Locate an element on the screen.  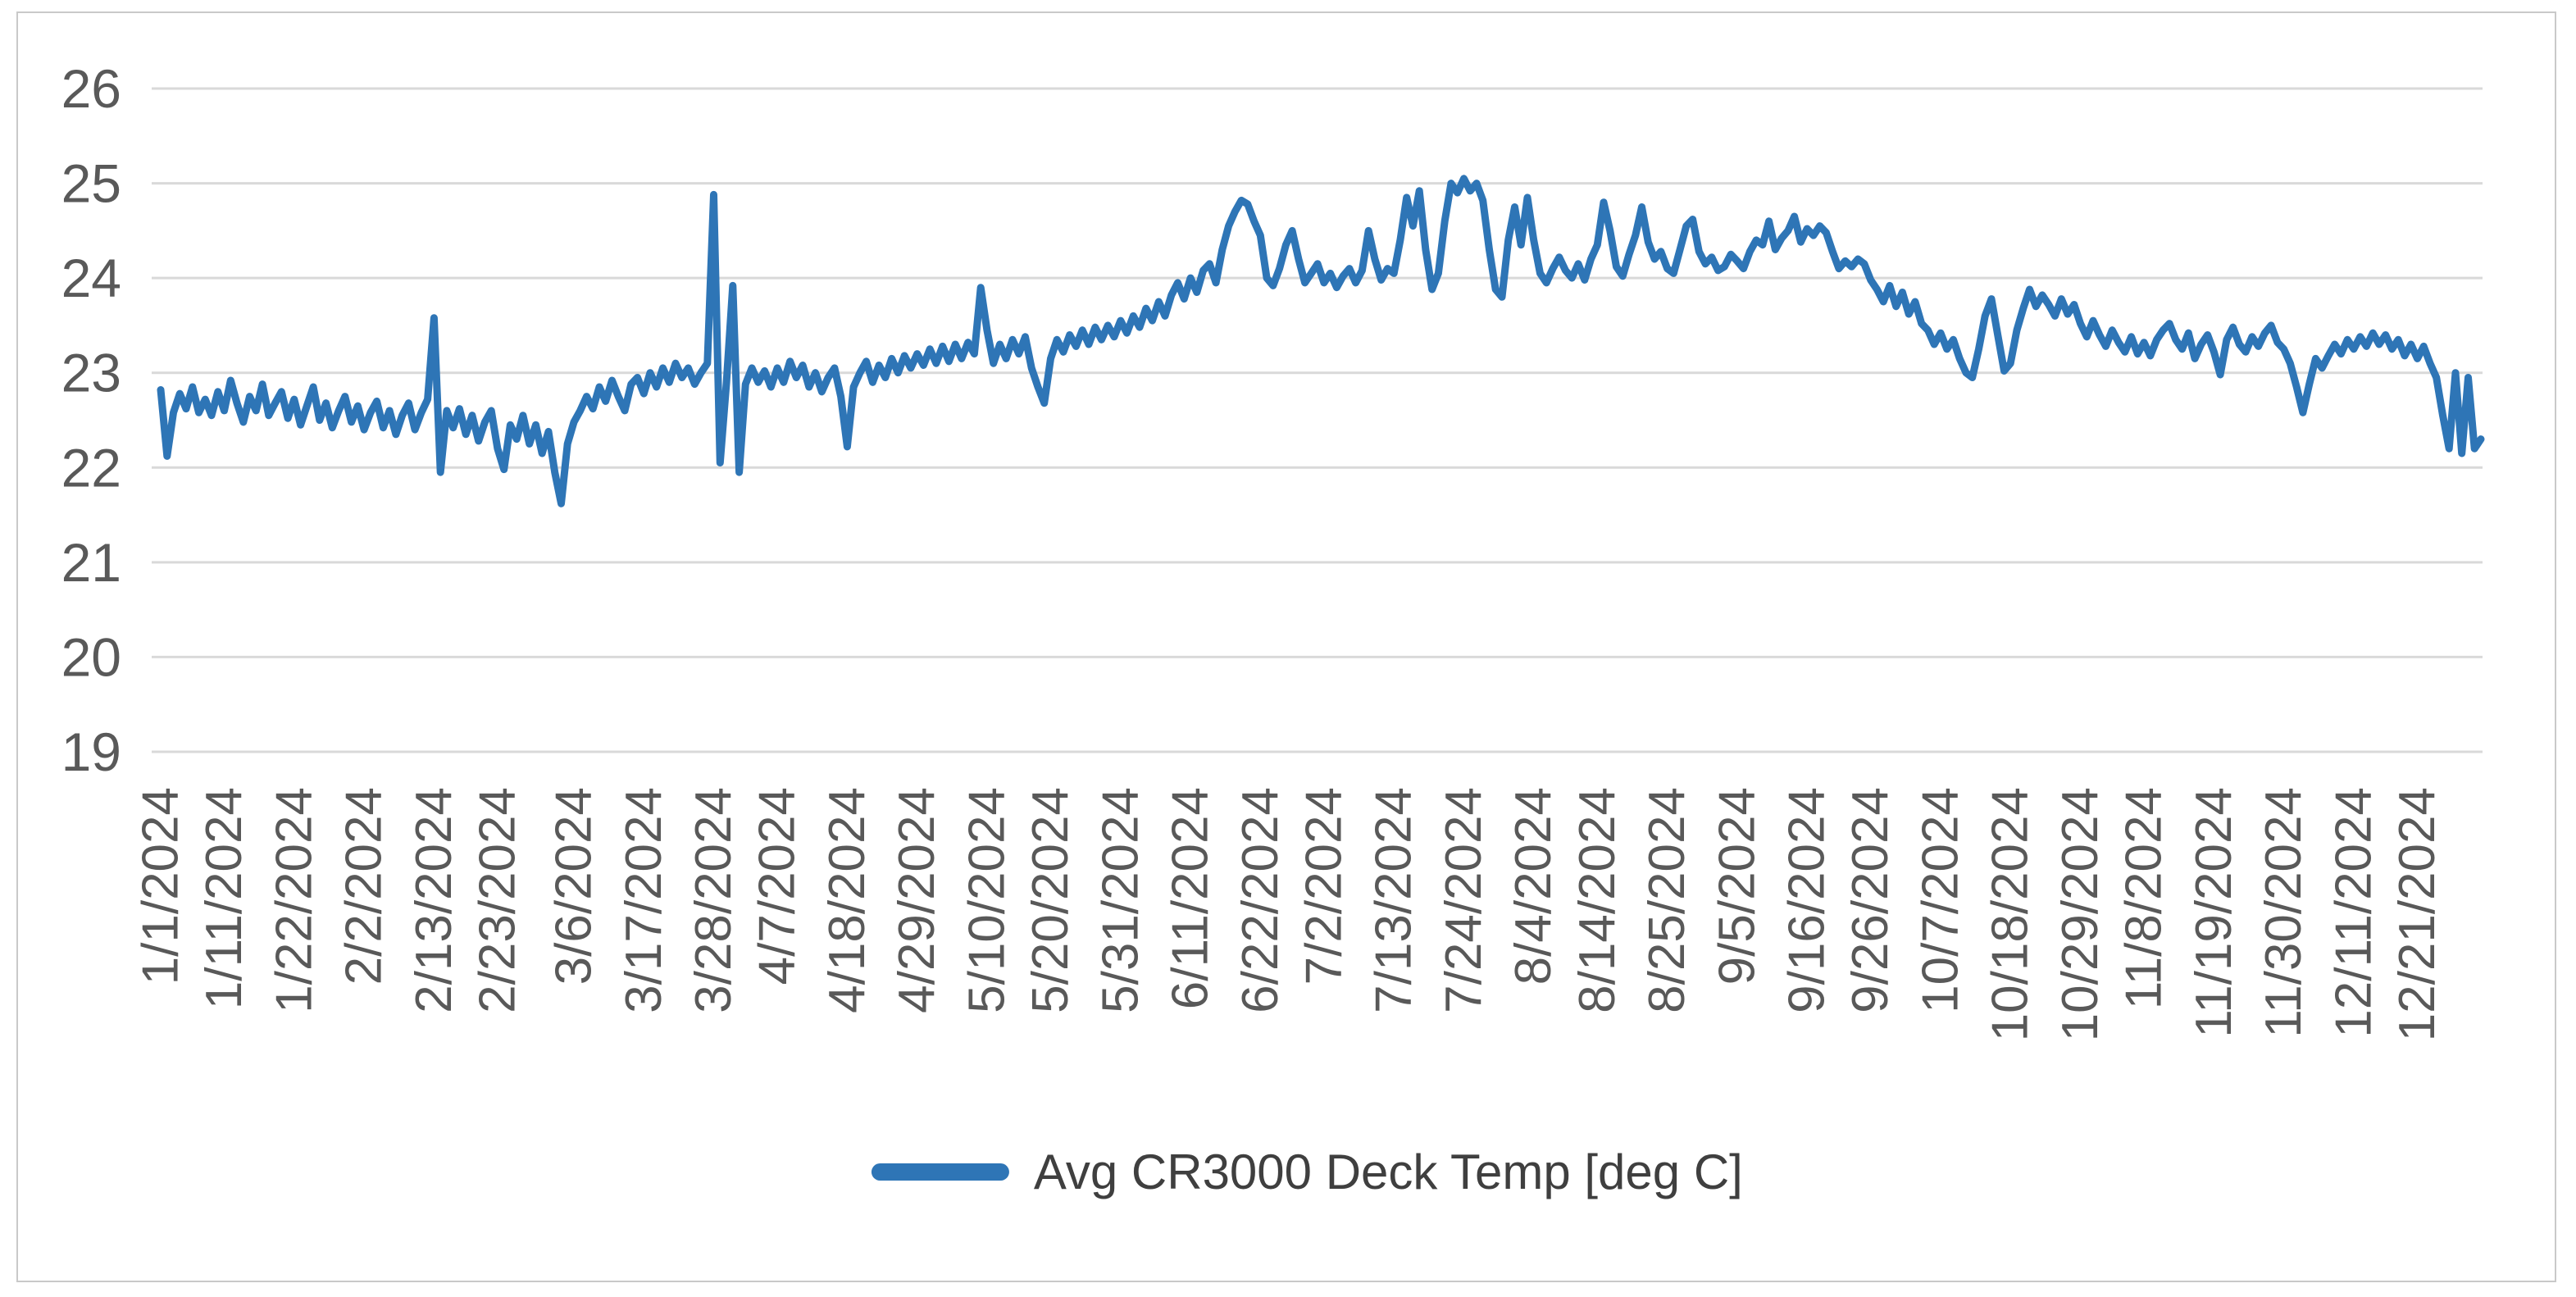
x-axis-tick-label: 11/30/2024 is located at coordinates (2284, 913).